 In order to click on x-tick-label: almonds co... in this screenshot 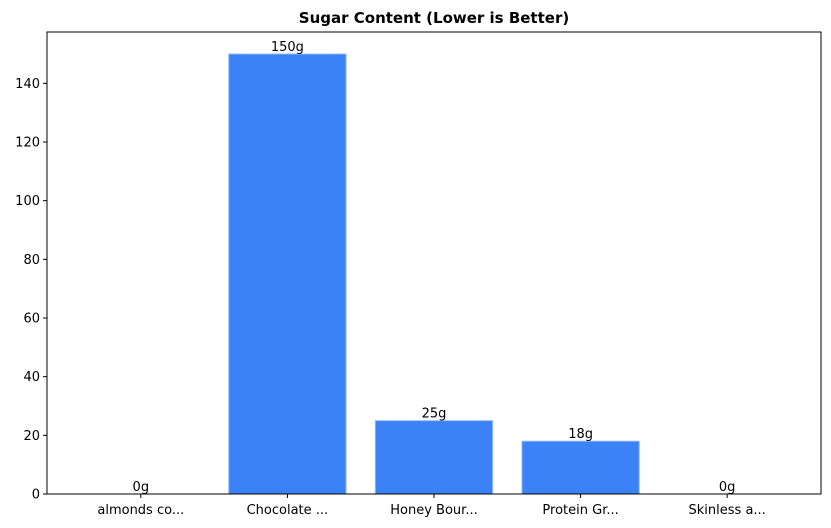, I will do `click(140, 510)`.